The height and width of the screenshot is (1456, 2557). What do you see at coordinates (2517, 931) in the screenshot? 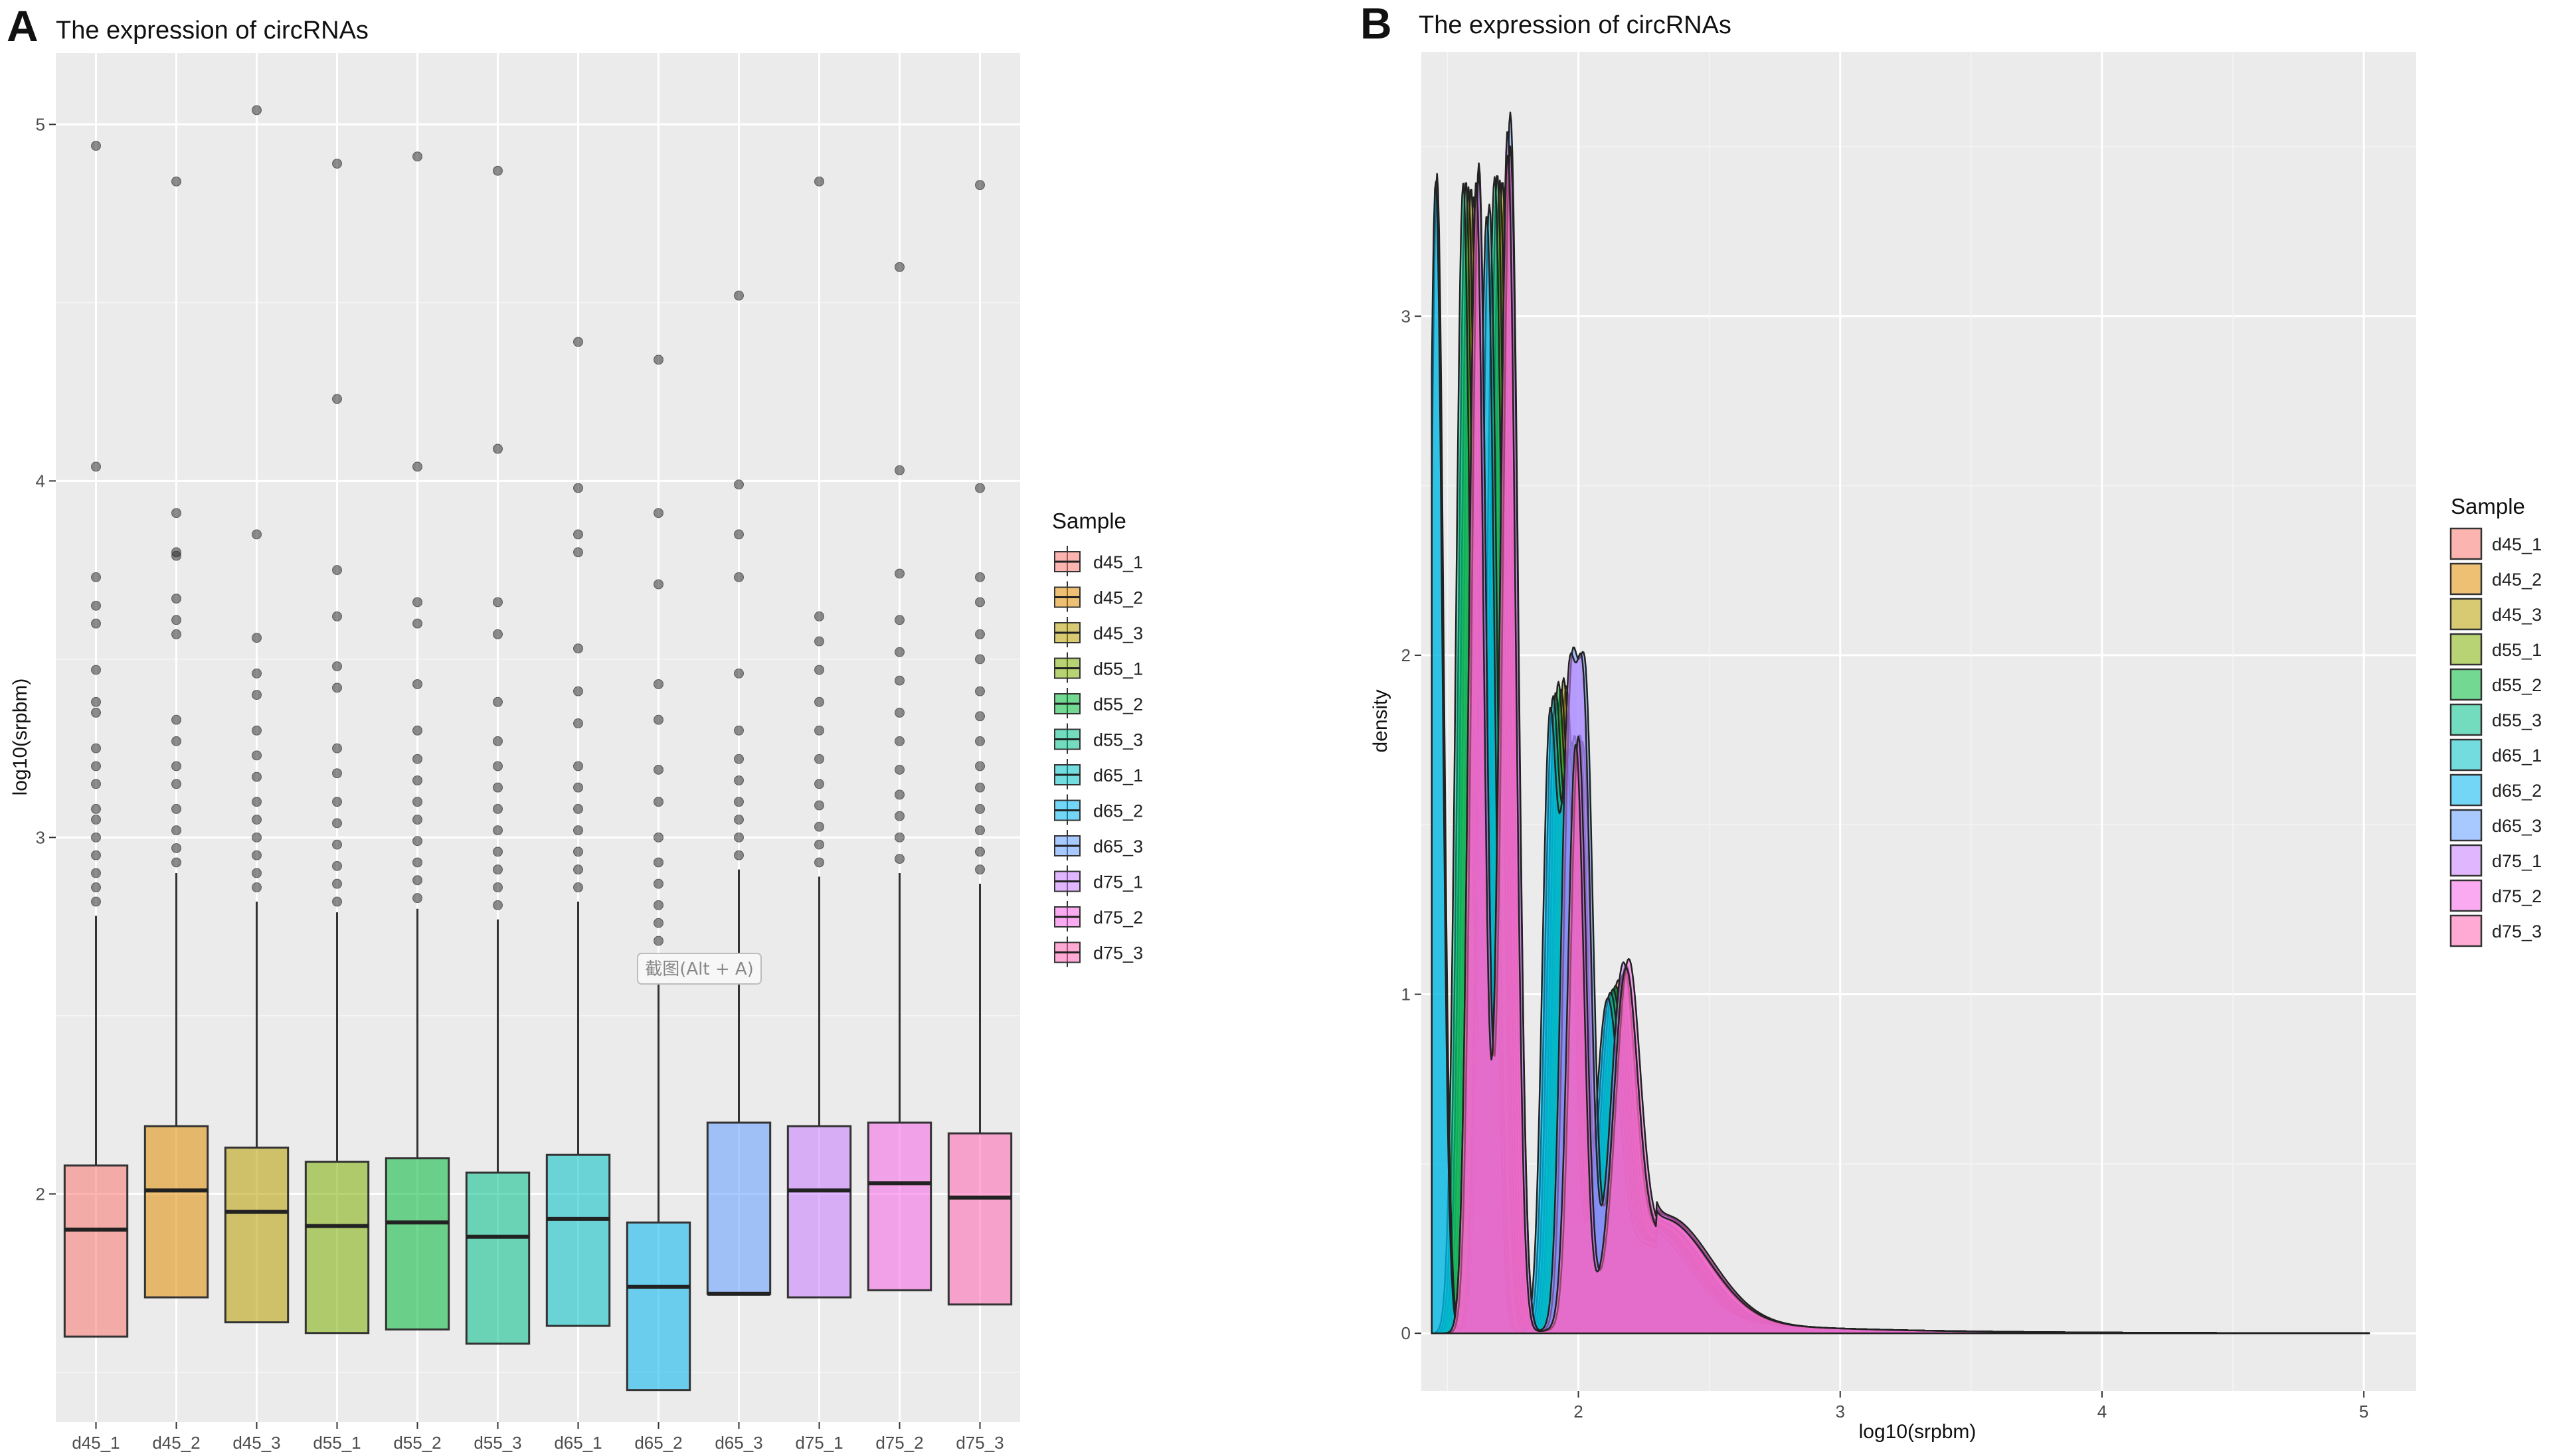
I see `legend-b-label: d75_3` at bounding box center [2517, 931].